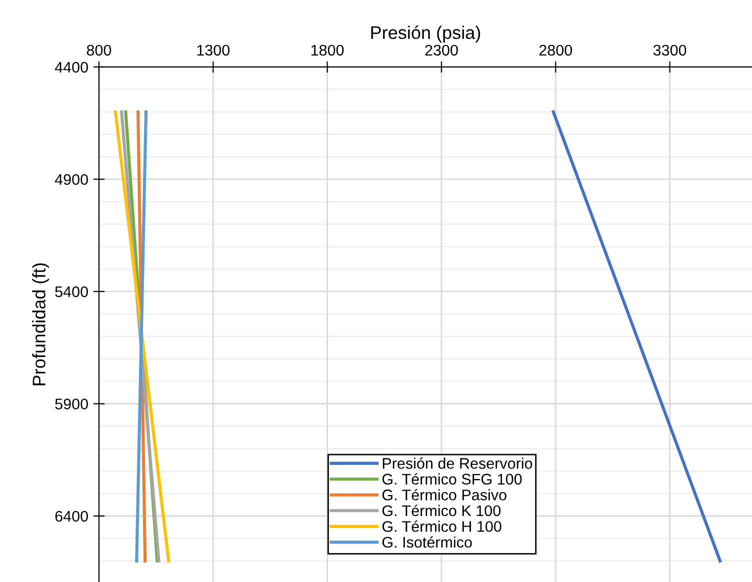 The width and height of the screenshot is (752, 582). What do you see at coordinates (99, 50) in the screenshot?
I see `x-tick-label: 800` at bounding box center [99, 50].